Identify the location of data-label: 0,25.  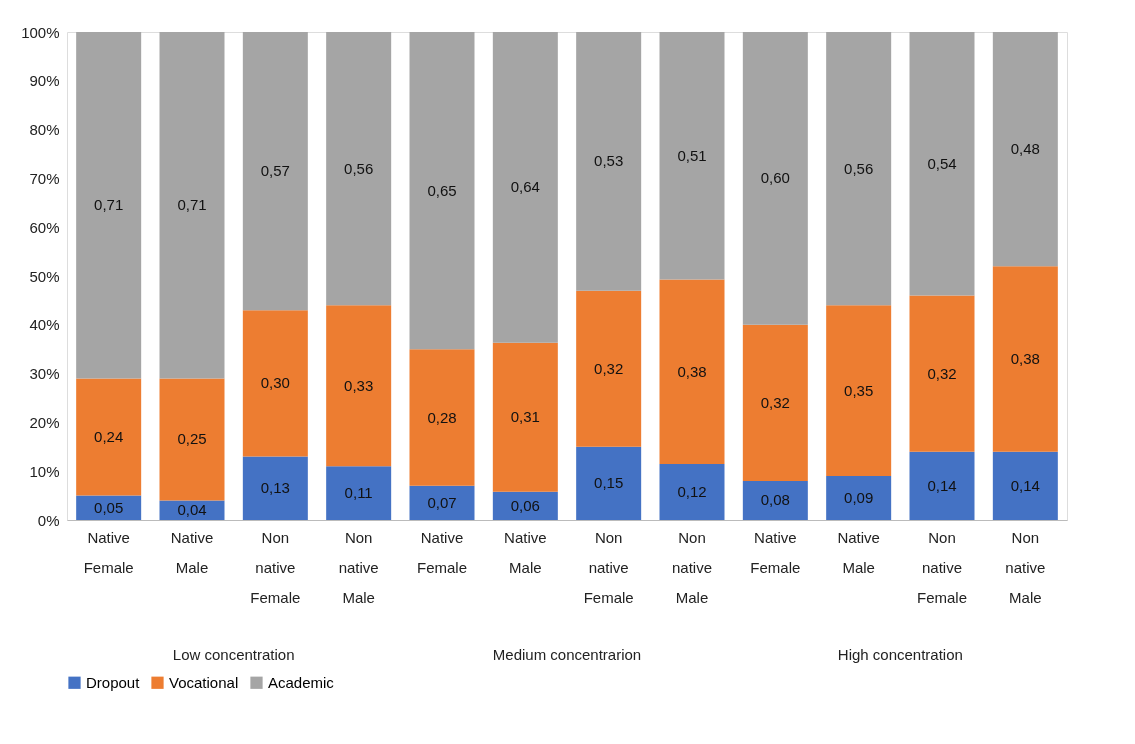
(192, 439).